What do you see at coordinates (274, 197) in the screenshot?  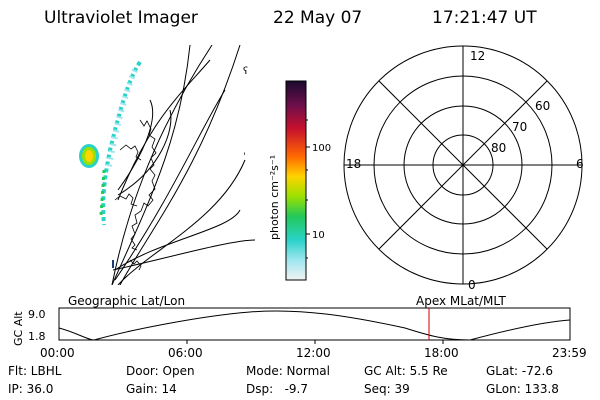 I see `colorbar-label: photon cm⁻²s⁻¹` at bounding box center [274, 197].